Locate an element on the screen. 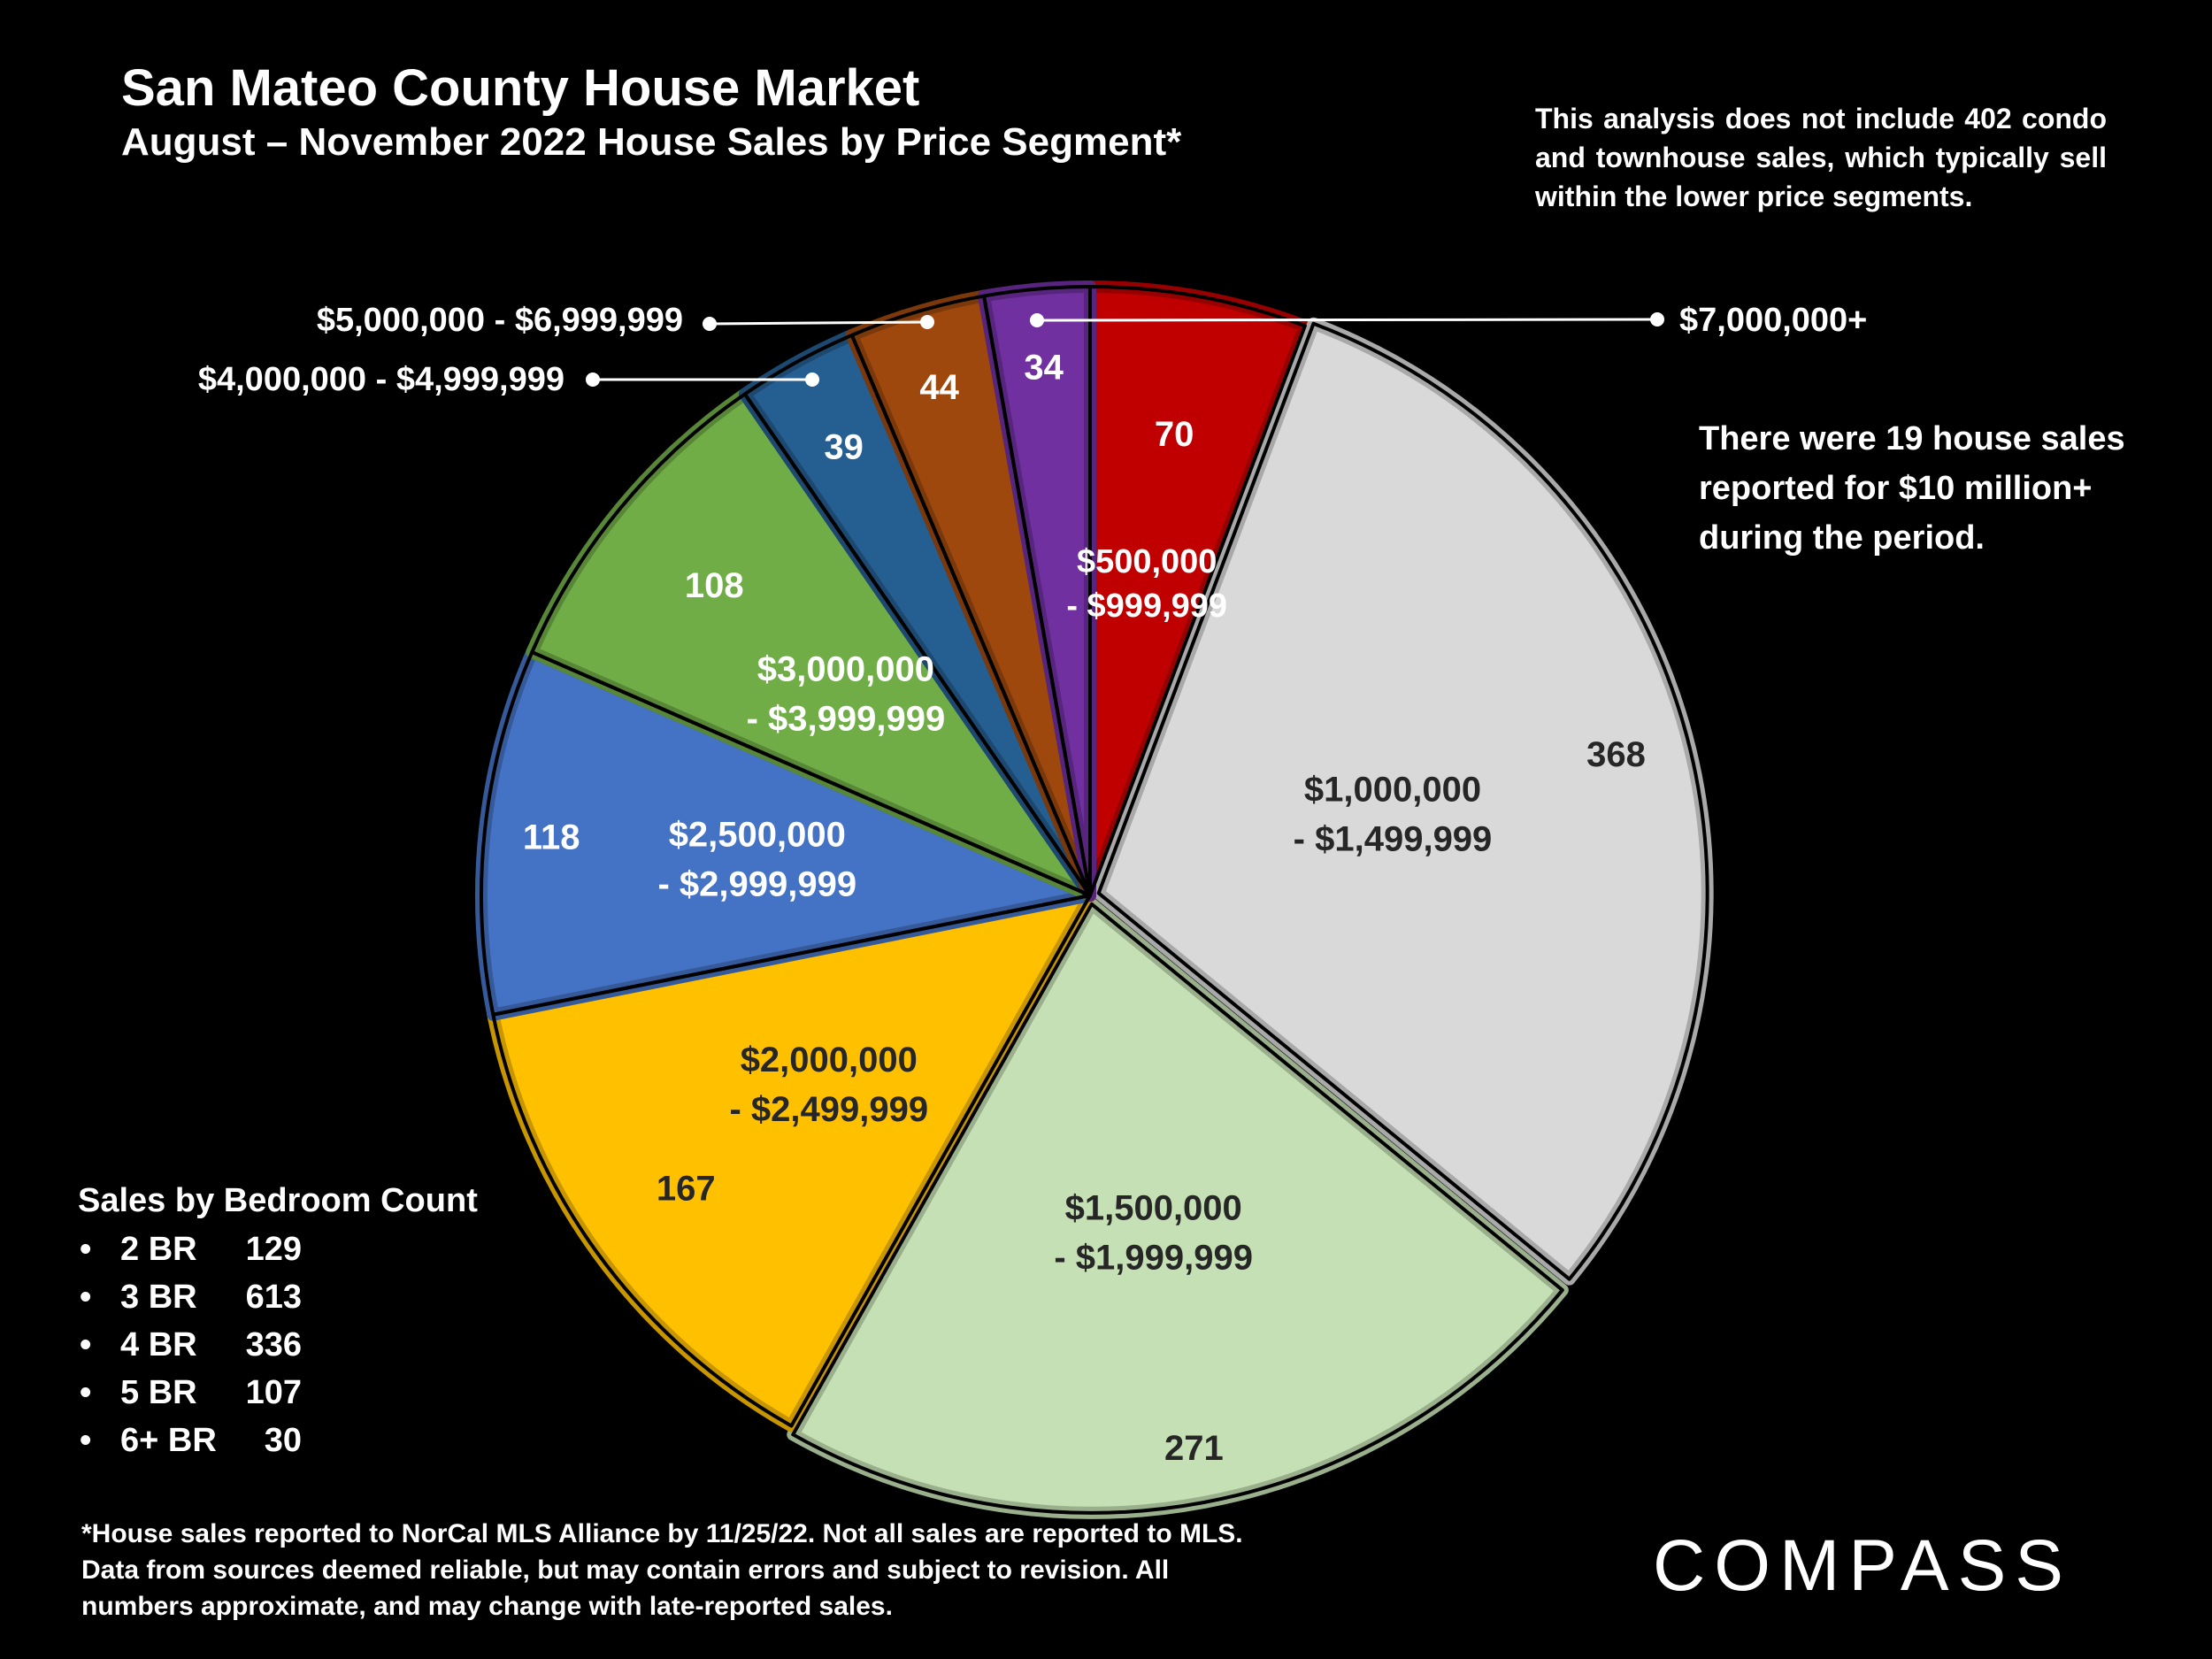 Image resolution: width=2212 pixels, height=1659 pixels. slice-label-1-500-000-1-999-999: $1,500,000- $1,999,999 is located at coordinates (1154, 1233).